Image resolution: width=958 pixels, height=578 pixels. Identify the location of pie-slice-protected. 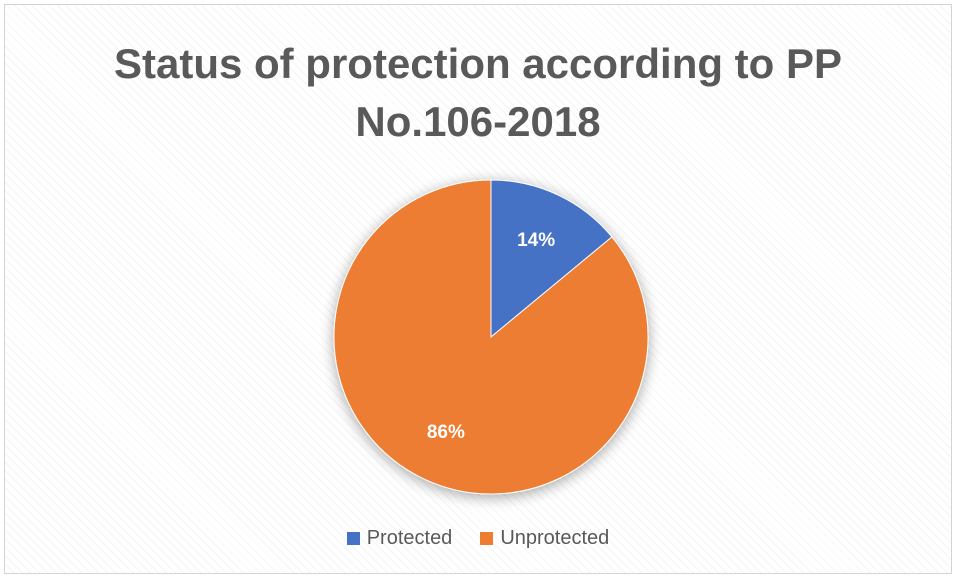
(551, 259).